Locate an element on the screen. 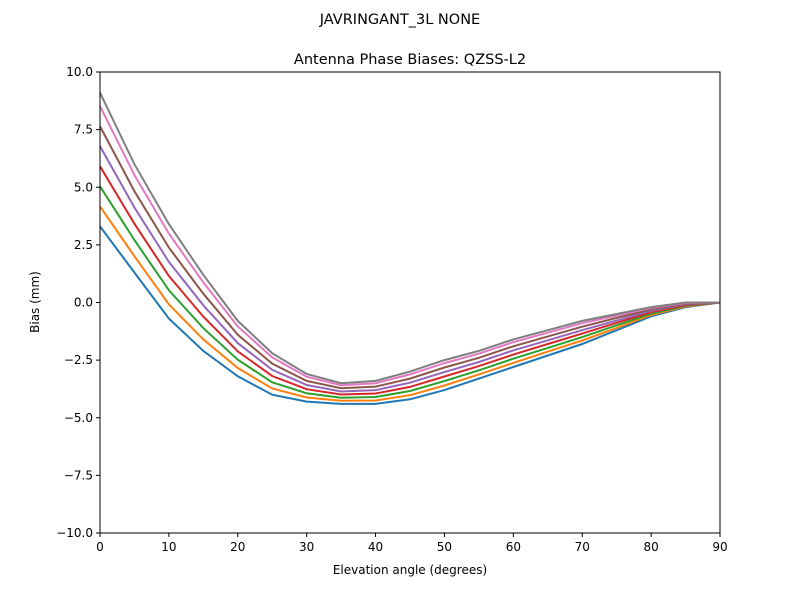  x-tick-label: 70 is located at coordinates (582, 547).